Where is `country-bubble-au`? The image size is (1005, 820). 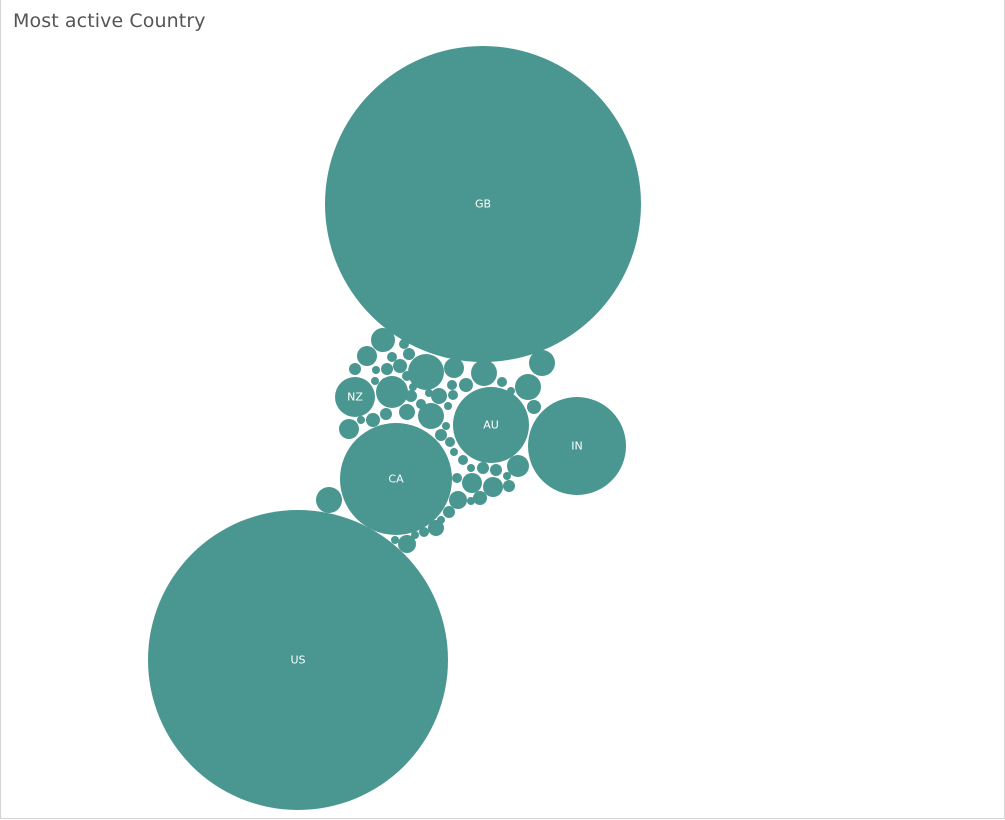
country-bubble-au is located at coordinates (491, 425).